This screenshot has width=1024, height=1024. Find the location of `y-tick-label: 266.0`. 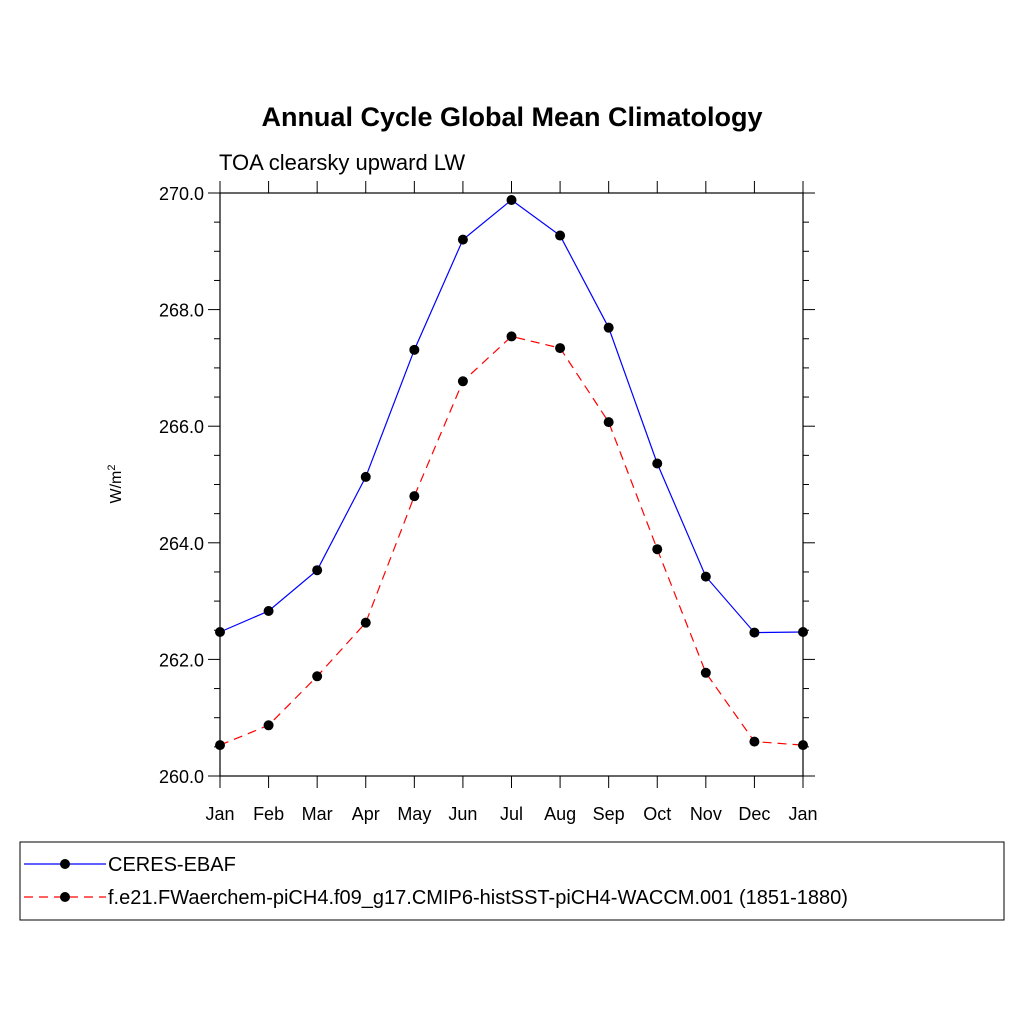

y-tick-label: 266.0 is located at coordinates (181, 427).